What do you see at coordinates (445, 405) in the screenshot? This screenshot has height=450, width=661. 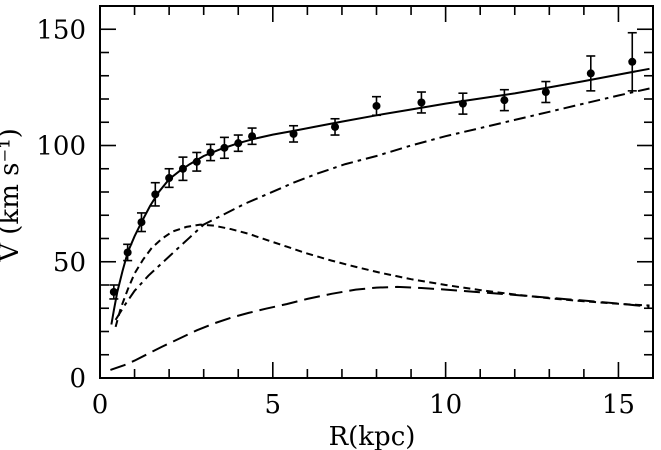 I see `x-tick-label: 10` at bounding box center [445, 405].